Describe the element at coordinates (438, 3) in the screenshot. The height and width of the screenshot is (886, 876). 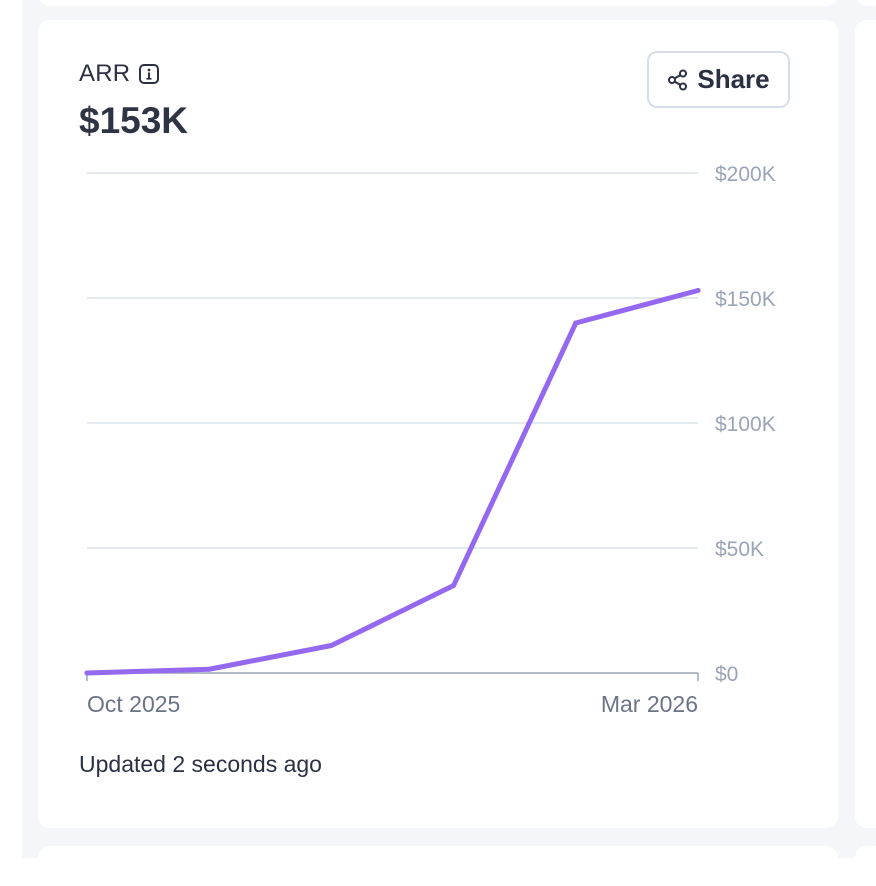
I see `adjacent-card-above` at that location.